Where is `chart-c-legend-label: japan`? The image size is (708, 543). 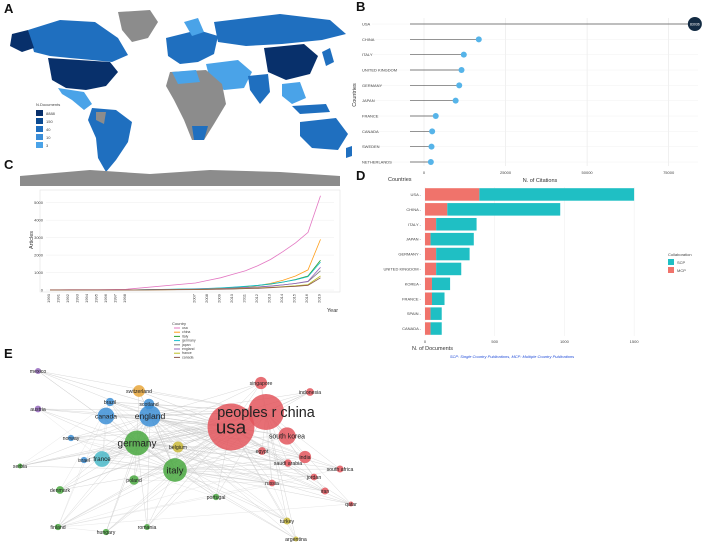 chart-c-legend-label: japan is located at coordinates (186, 345).